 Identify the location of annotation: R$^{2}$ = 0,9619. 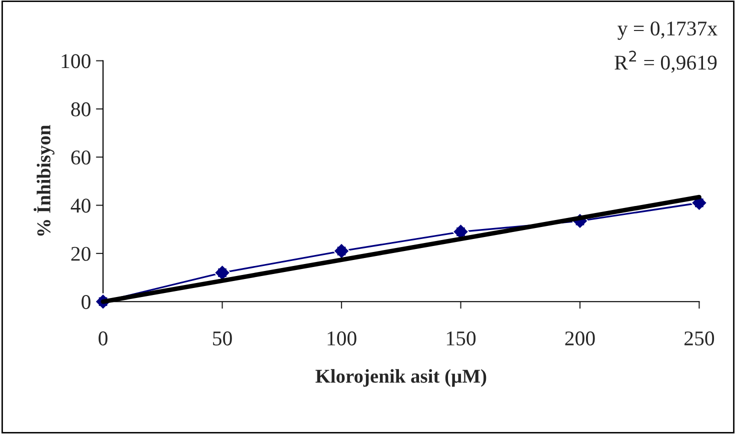
(665, 61).